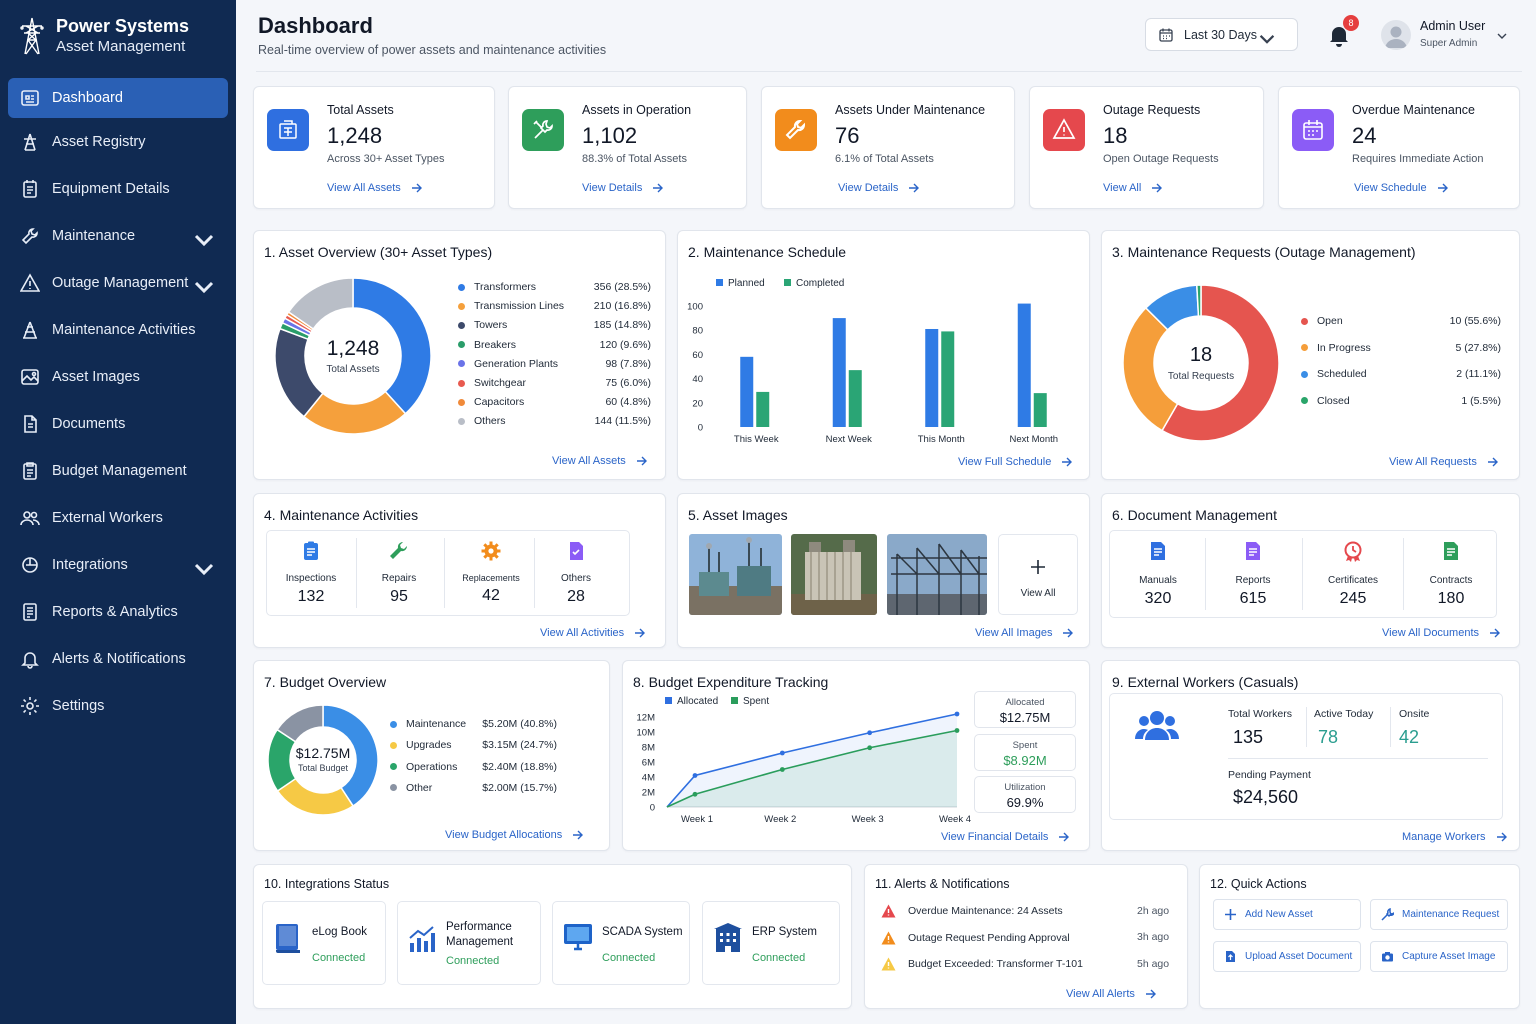 Image resolution: width=1536 pixels, height=1024 pixels. What do you see at coordinates (118, 423) in the screenshot?
I see `sidebar-item-documents: Documents` at bounding box center [118, 423].